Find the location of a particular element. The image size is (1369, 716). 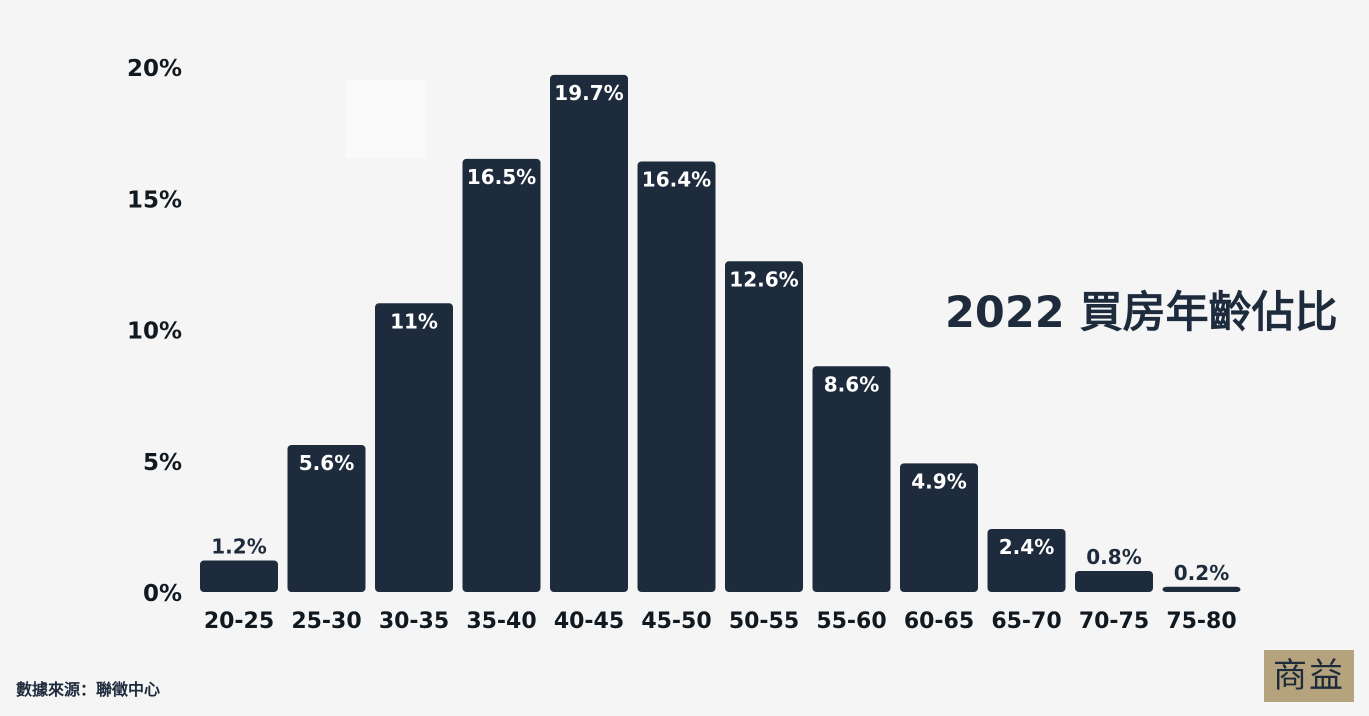

bar-value-label: 2.4% is located at coordinates (1026, 547).